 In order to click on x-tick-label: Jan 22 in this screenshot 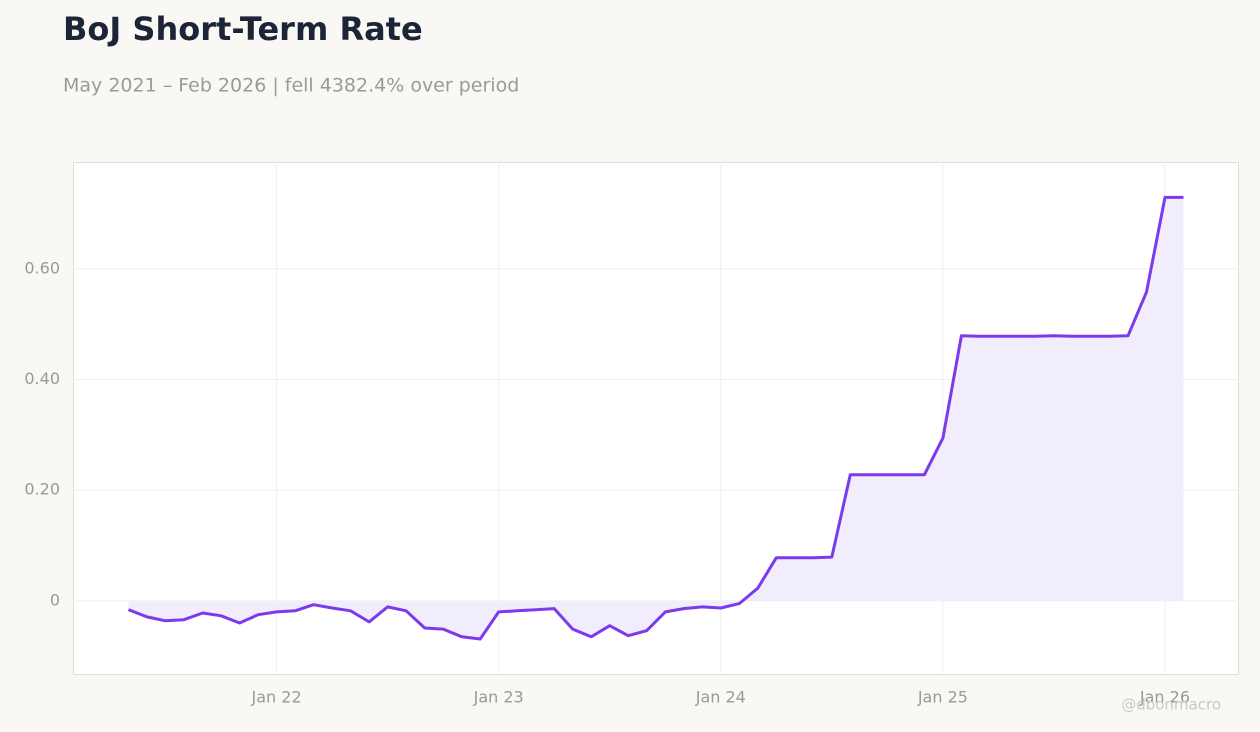, I will do `click(276, 697)`.